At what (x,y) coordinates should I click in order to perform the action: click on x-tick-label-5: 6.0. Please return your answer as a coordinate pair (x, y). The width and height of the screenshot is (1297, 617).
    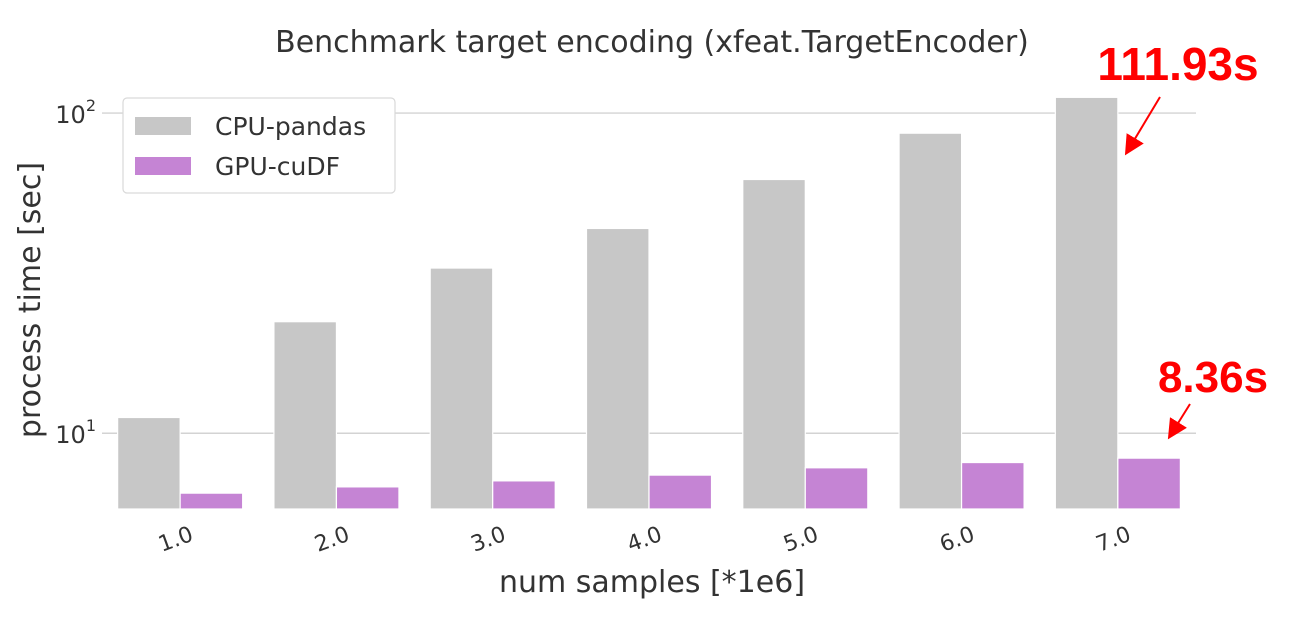
    Looking at the image, I should click on (957, 539).